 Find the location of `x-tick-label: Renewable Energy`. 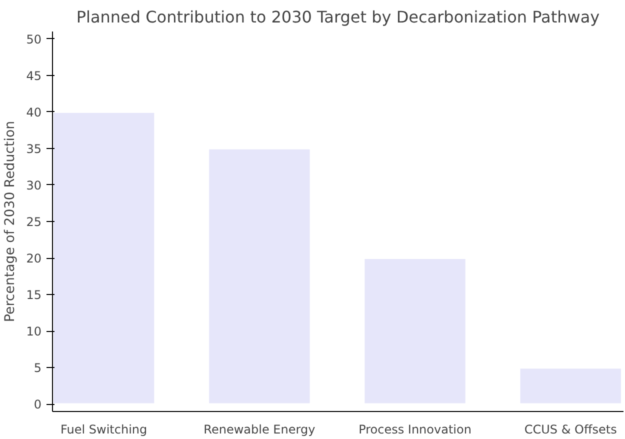

x-tick-label: Renewable Energy is located at coordinates (260, 429).